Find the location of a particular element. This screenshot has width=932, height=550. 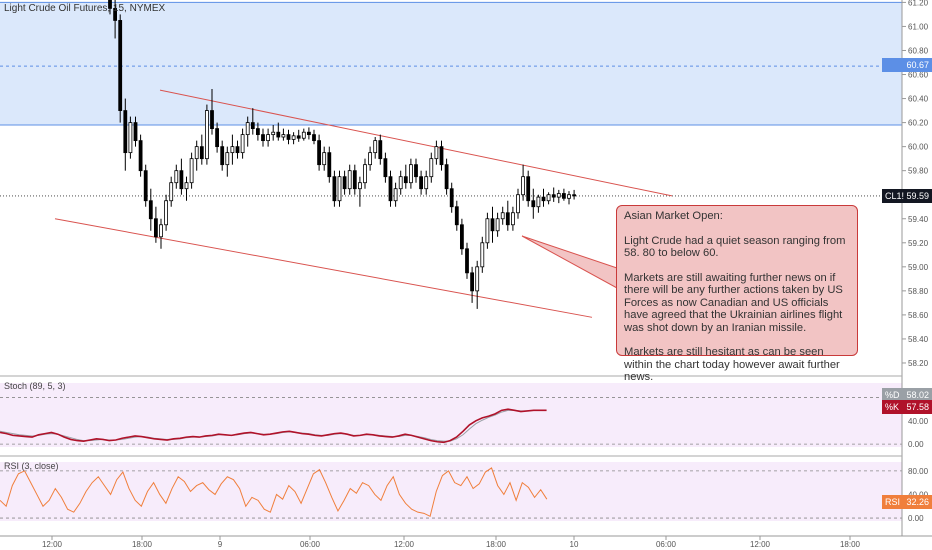

price-tick-label: 60.80 is located at coordinates (918, 50).